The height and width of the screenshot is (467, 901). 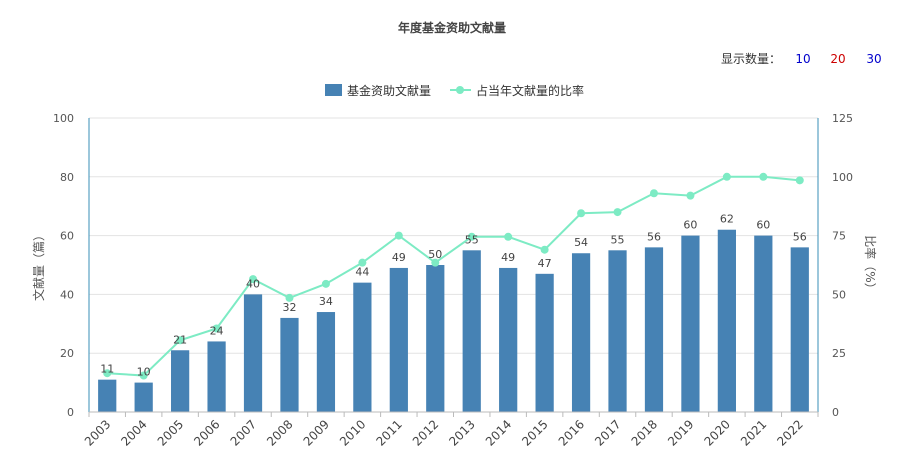 What do you see at coordinates (378, 90) in the screenshot?
I see `legend-item-bar: 基金资助文献量` at bounding box center [378, 90].